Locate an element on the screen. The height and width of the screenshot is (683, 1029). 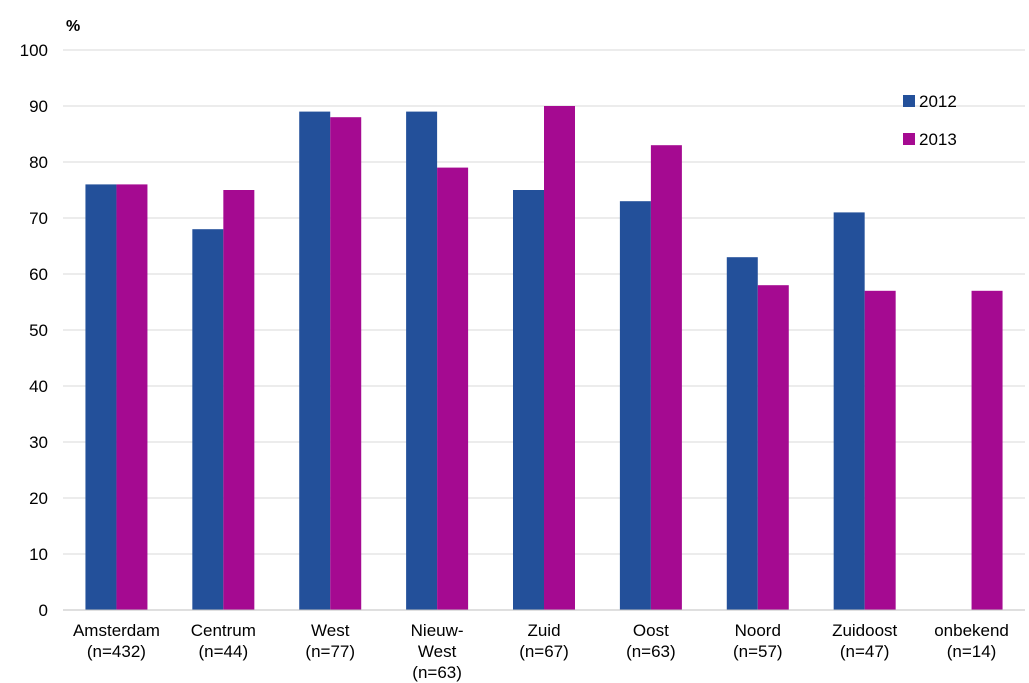
y-tick-label-70: 70 is located at coordinates (38, 218).